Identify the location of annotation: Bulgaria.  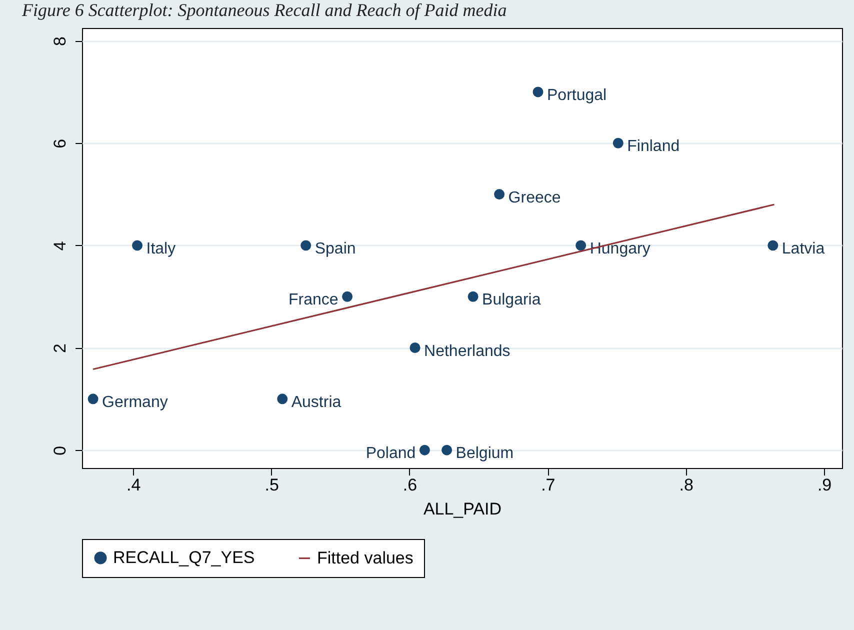
(511, 300).